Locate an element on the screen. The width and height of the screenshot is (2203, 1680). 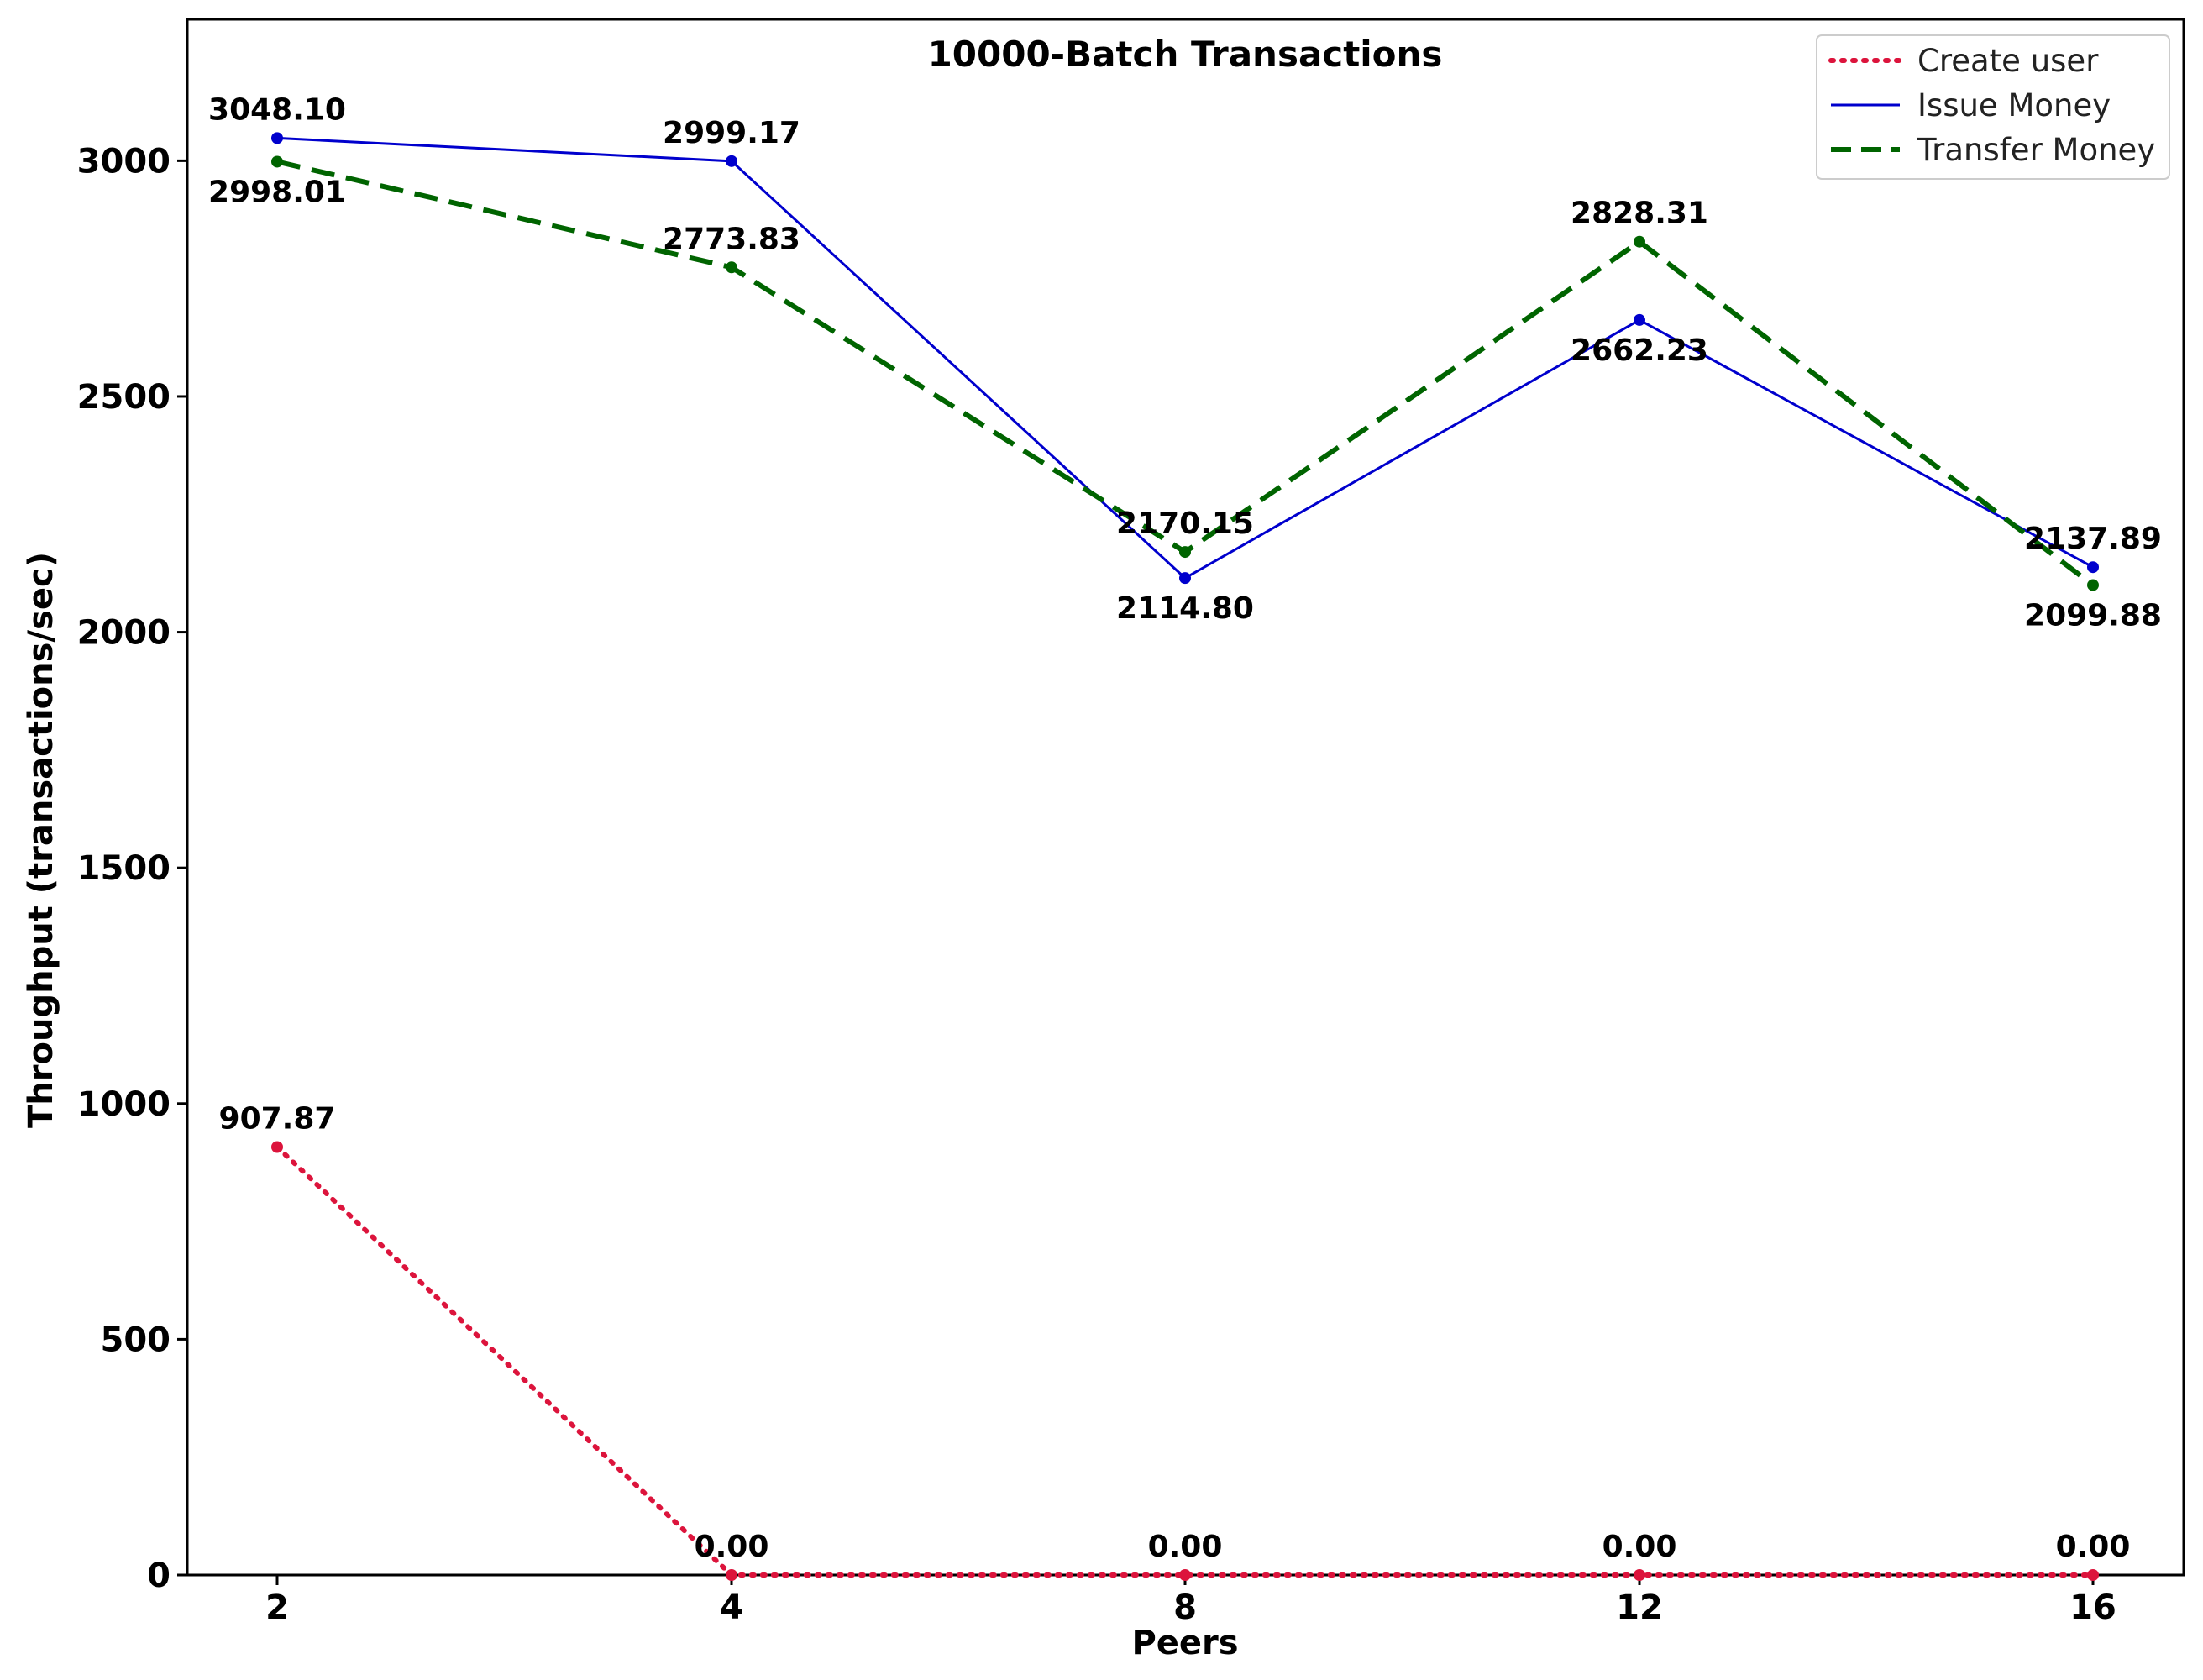
data-label-transfer-money: 2773.83 is located at coordinates (731, 239).